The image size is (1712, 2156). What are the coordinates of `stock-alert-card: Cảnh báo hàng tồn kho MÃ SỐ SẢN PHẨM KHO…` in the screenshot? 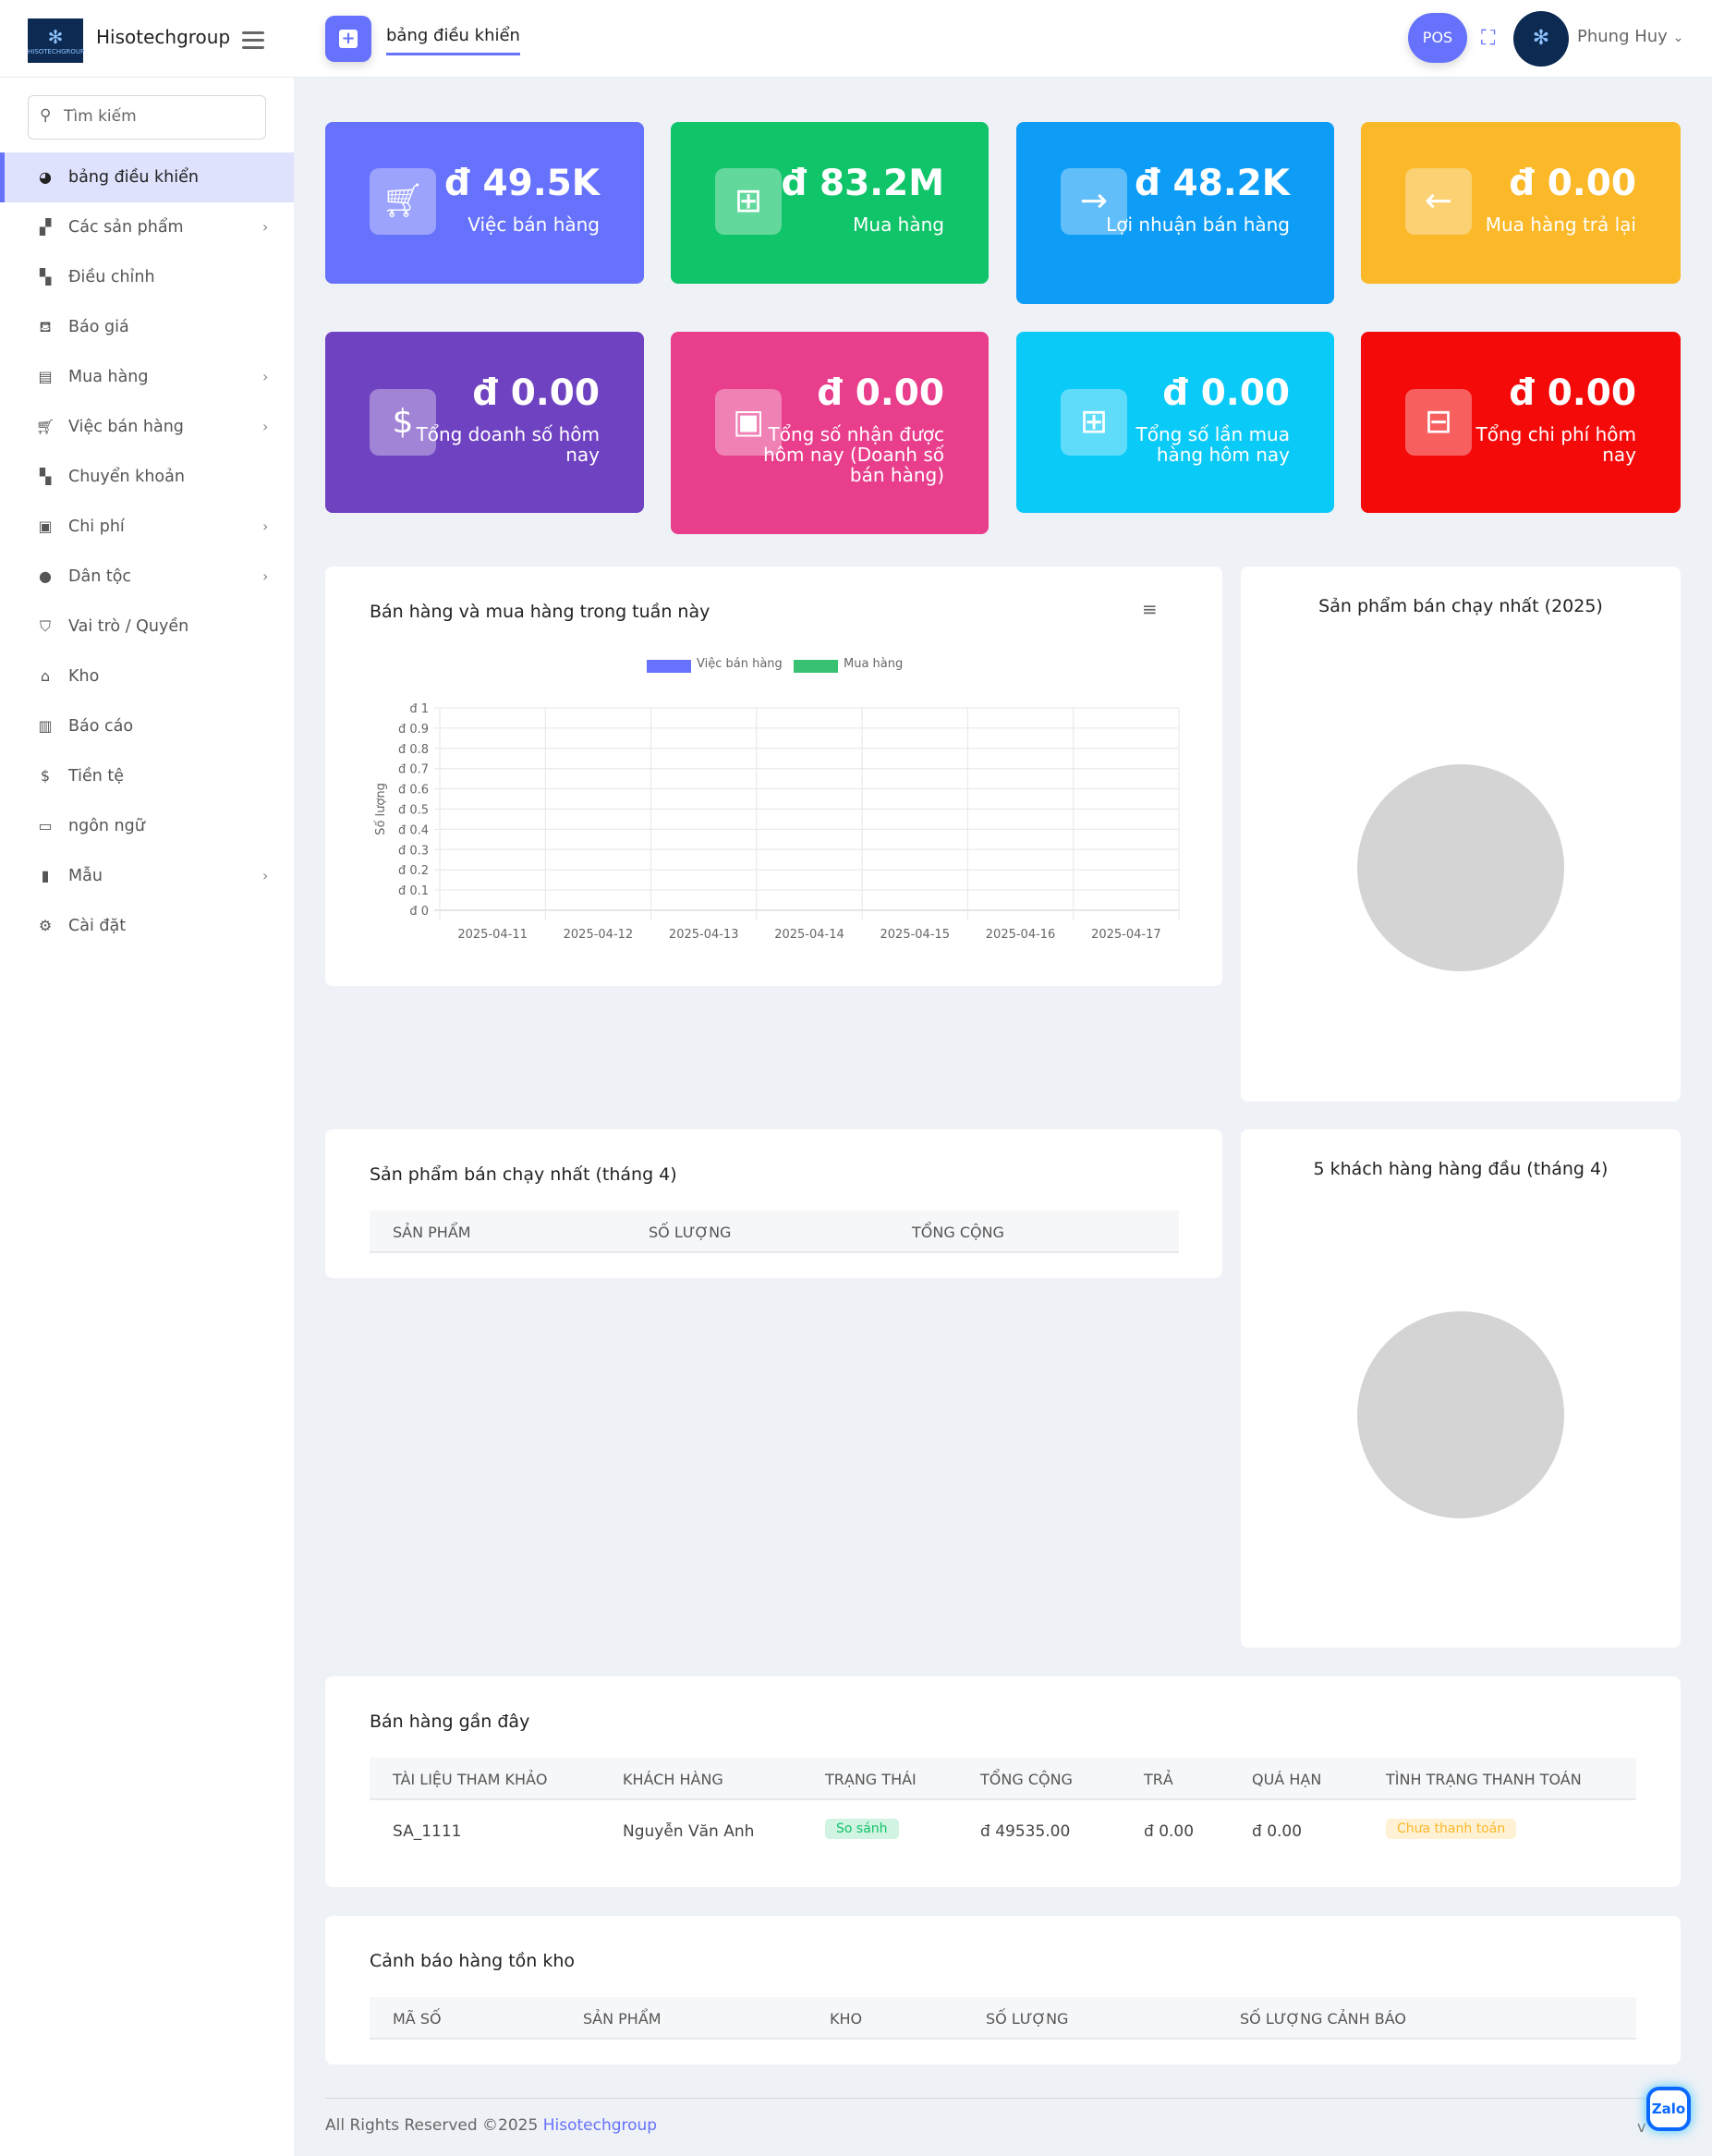 It's located at (1003, 1990).